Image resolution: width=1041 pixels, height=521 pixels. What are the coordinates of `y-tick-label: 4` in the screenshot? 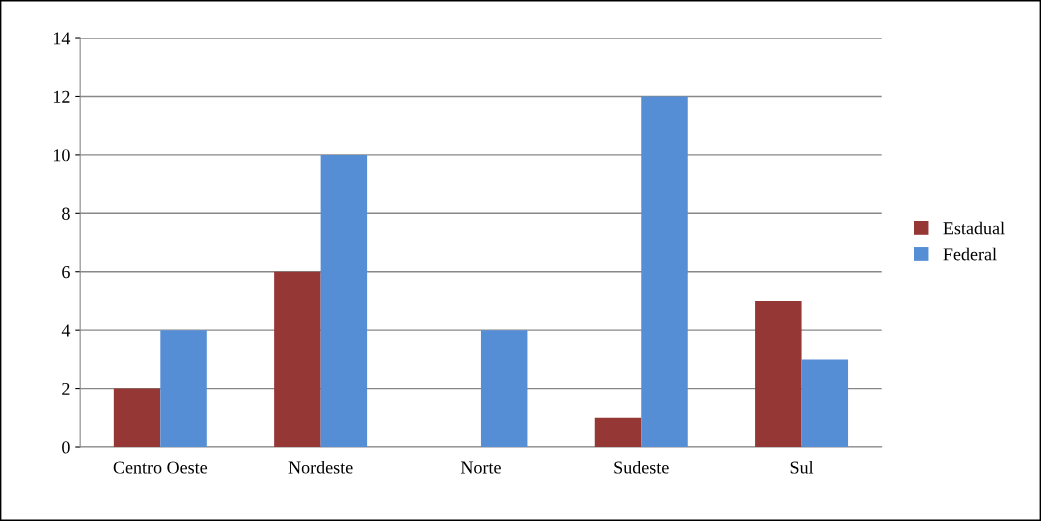 It's located at (66, 330).